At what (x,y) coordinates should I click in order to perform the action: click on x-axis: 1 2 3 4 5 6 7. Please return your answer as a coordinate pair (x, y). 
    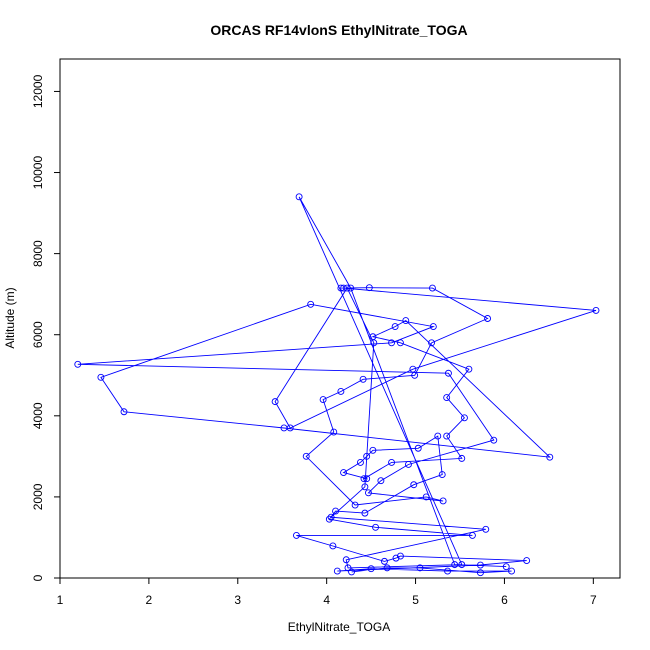
    Looking at the image, I should click on (327, 592).